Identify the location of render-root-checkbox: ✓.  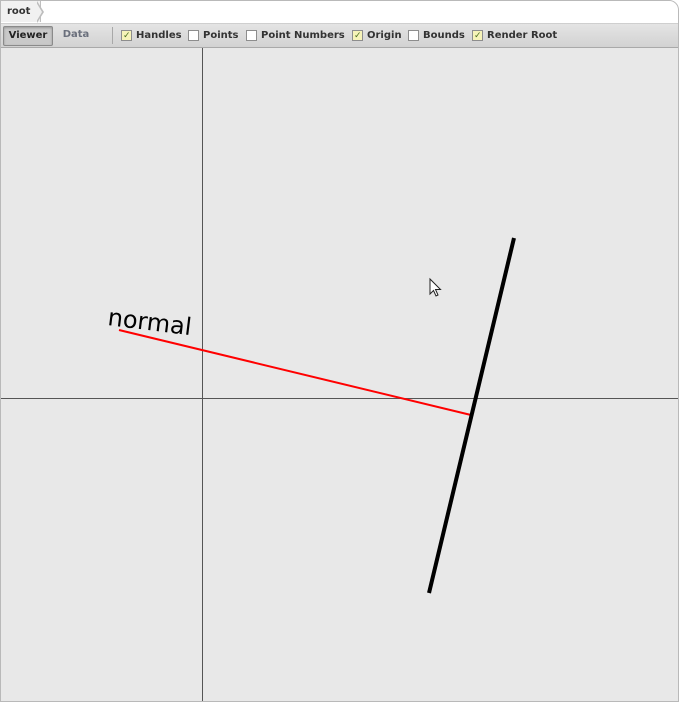
(477, 35).